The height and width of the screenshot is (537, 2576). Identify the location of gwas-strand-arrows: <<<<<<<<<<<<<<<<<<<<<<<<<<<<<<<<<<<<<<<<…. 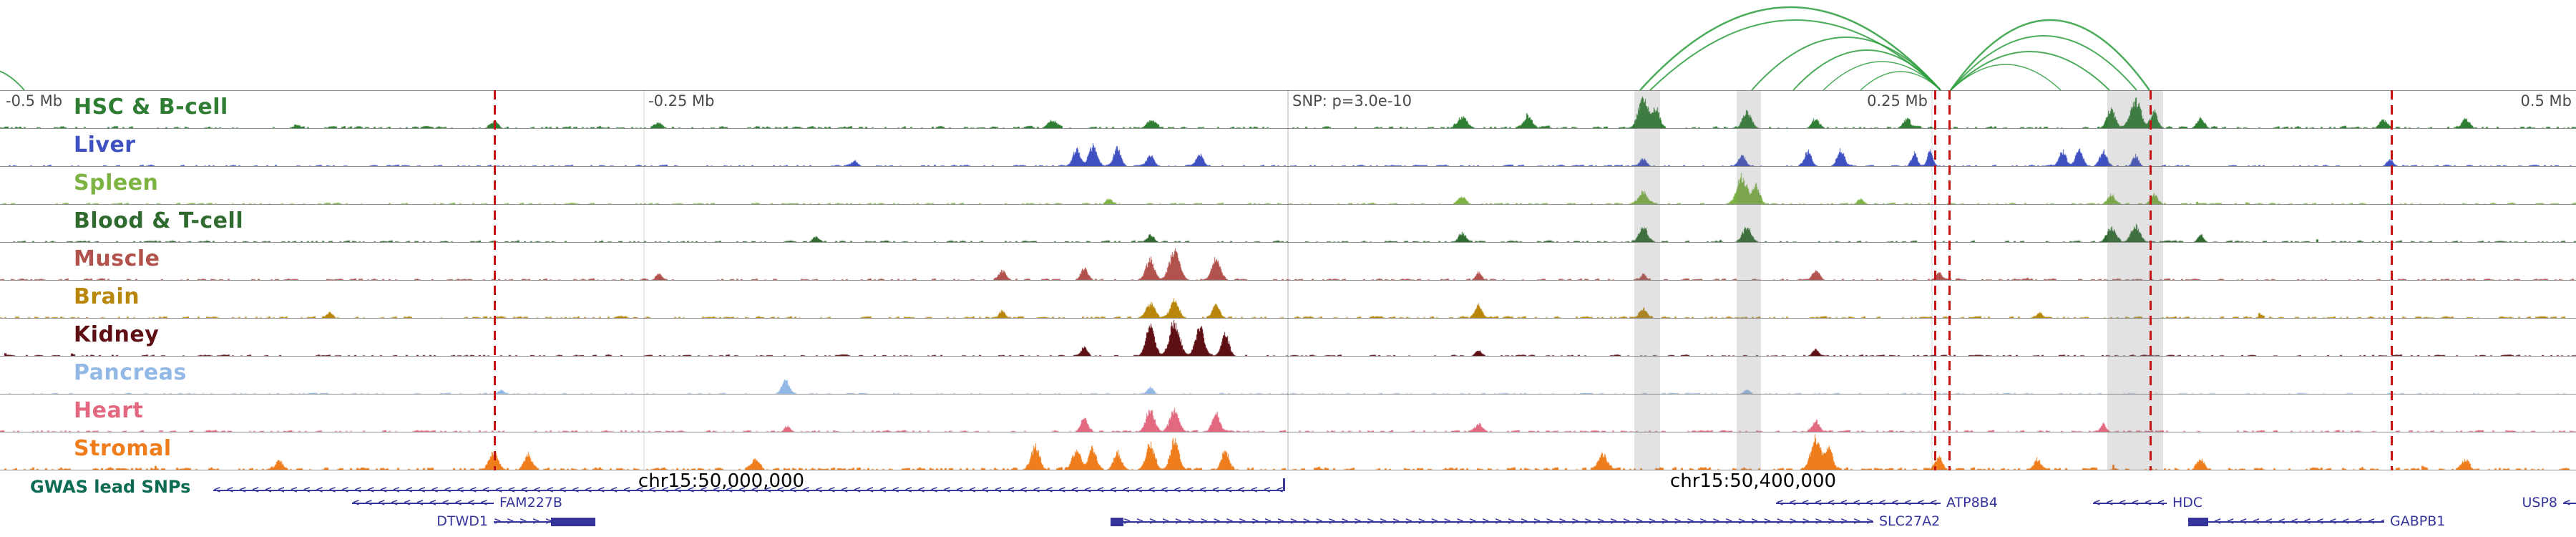
(748, 490).